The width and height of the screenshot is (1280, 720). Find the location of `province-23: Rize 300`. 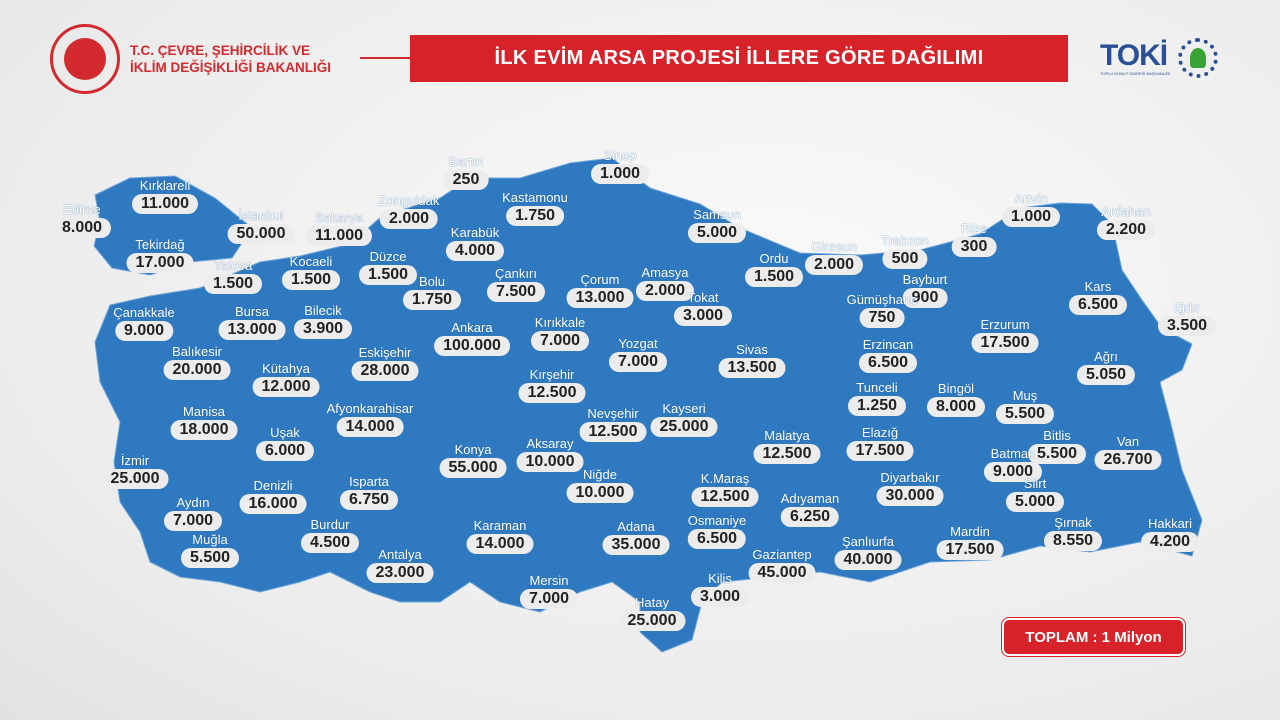

province-23: Rize 300 is located at coordinates (974, 239).